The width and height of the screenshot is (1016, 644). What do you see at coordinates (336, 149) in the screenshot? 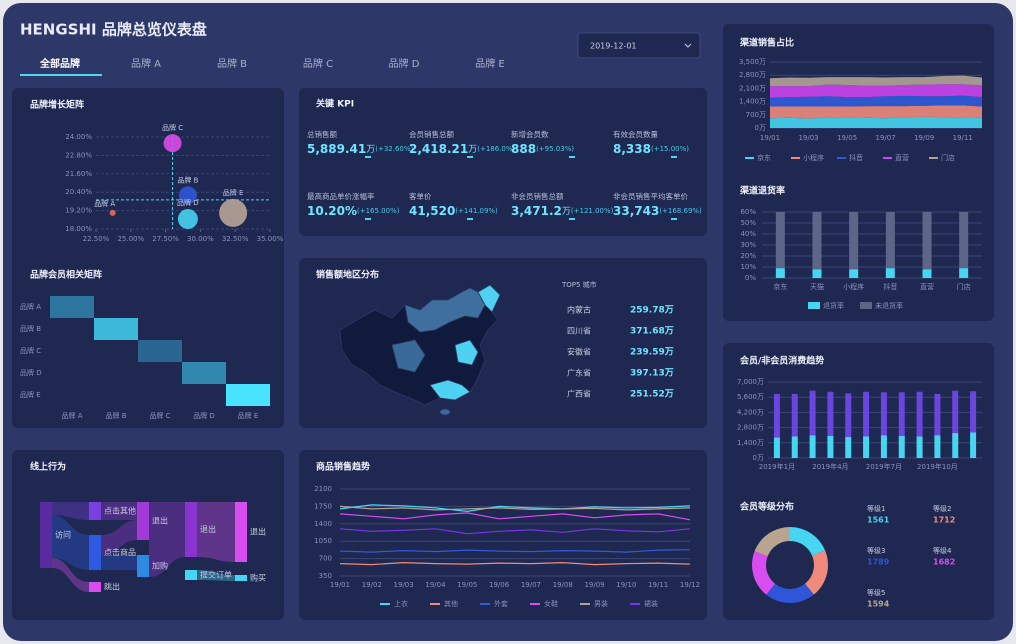
I see `kpi-value: 5,889.41` at bounding box center [336, 149].